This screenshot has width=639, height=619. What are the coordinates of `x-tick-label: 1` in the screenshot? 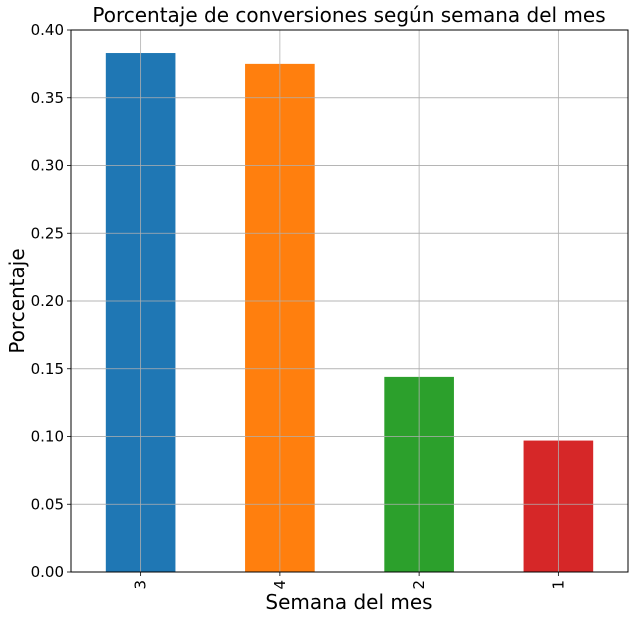 It's located at (558, 585).